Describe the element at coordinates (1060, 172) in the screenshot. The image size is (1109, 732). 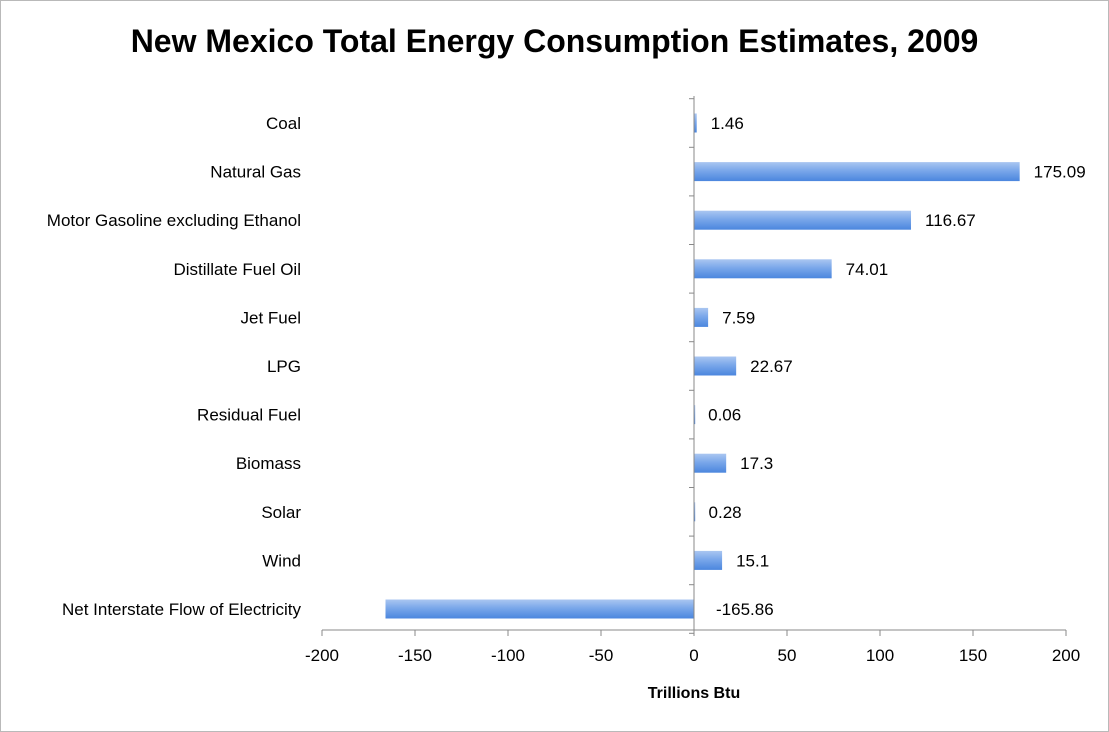
I see `data-label: 175.09` at that location.